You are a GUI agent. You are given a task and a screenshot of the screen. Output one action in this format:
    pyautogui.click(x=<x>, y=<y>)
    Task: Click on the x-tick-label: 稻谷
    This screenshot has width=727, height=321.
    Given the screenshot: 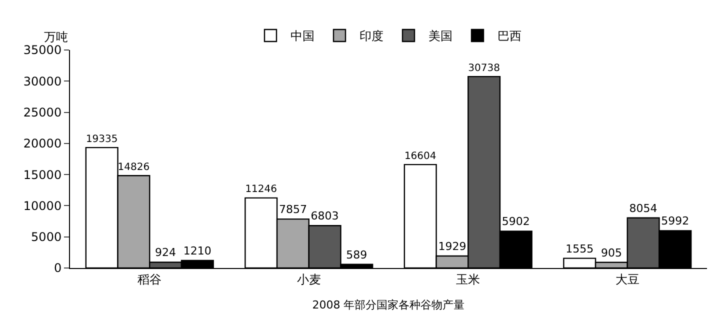 What is the action you would take?
    pyautogui.click(x=150, y=279)
    